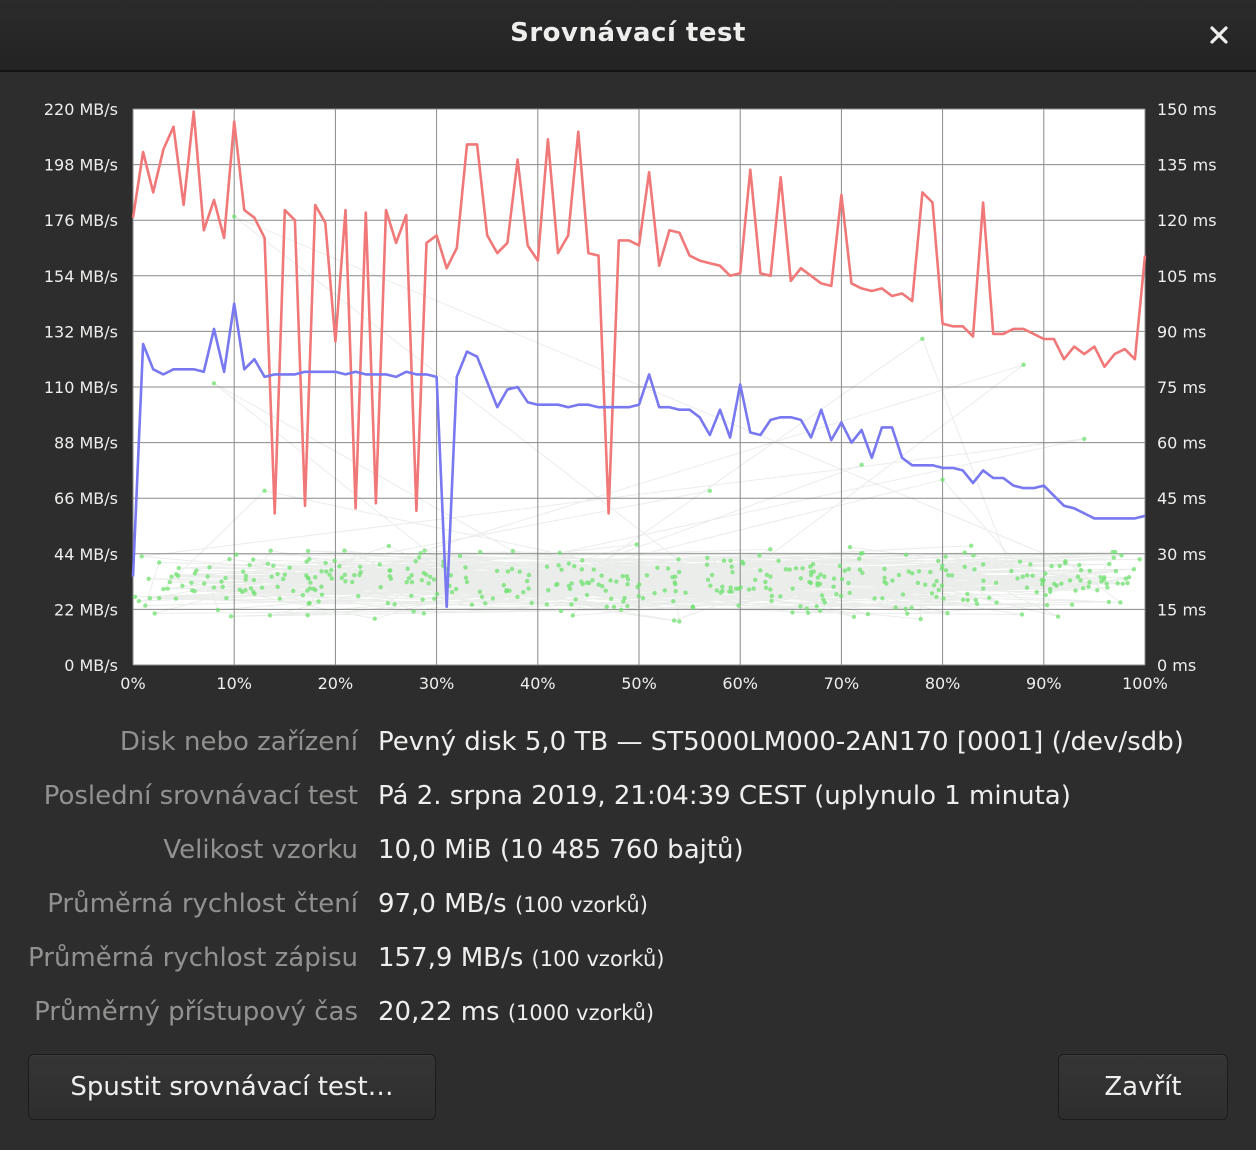 The height and width of the screenshot is (1150, 1256). I want to click on y-left-tick-label: 198 MB/s, so click(81, 165).